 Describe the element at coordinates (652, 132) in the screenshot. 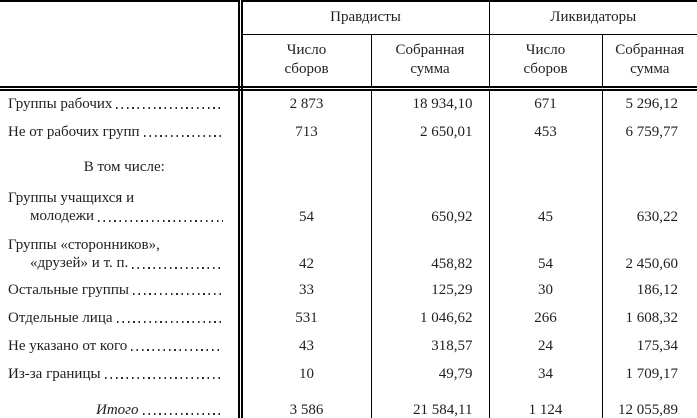

I see `cell-likvidatory-sum: 6 759,77` at that location.